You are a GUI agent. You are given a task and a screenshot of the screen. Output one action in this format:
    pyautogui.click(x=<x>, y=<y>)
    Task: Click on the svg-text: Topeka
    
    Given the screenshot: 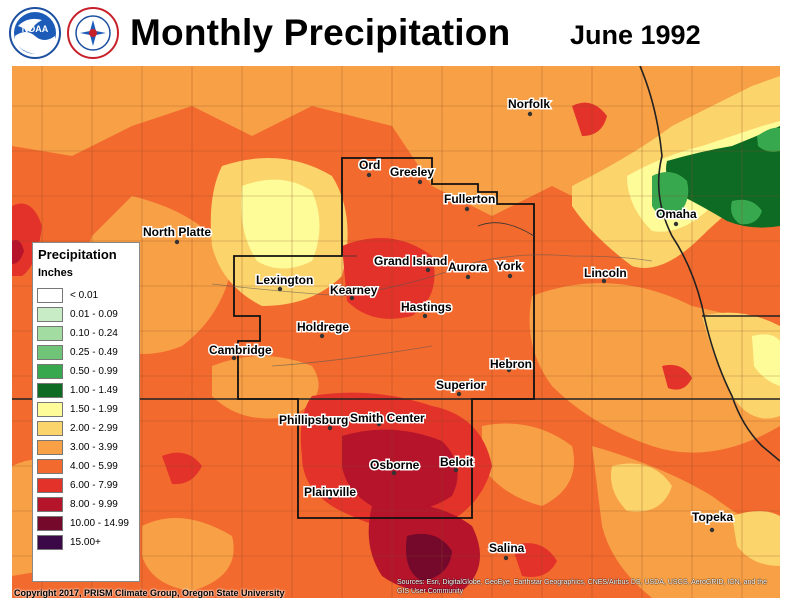 What is the action you would take?
    pyautogui.click(x=712, y=517)
    